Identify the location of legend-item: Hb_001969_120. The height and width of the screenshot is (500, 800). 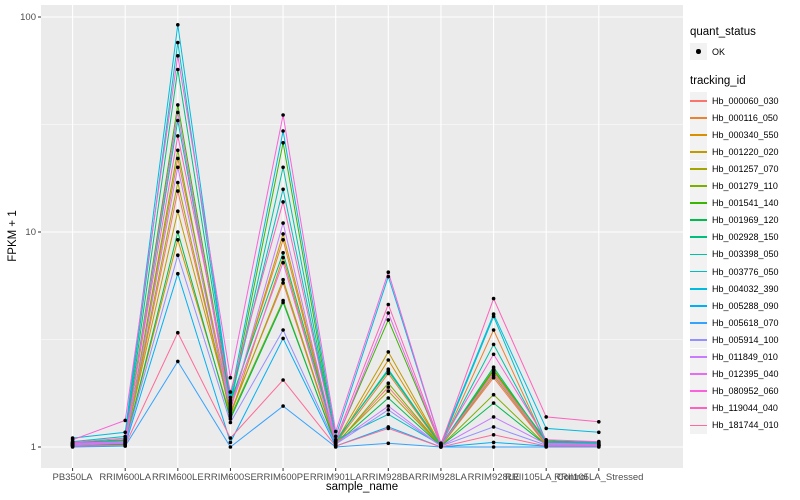
(745, 220).